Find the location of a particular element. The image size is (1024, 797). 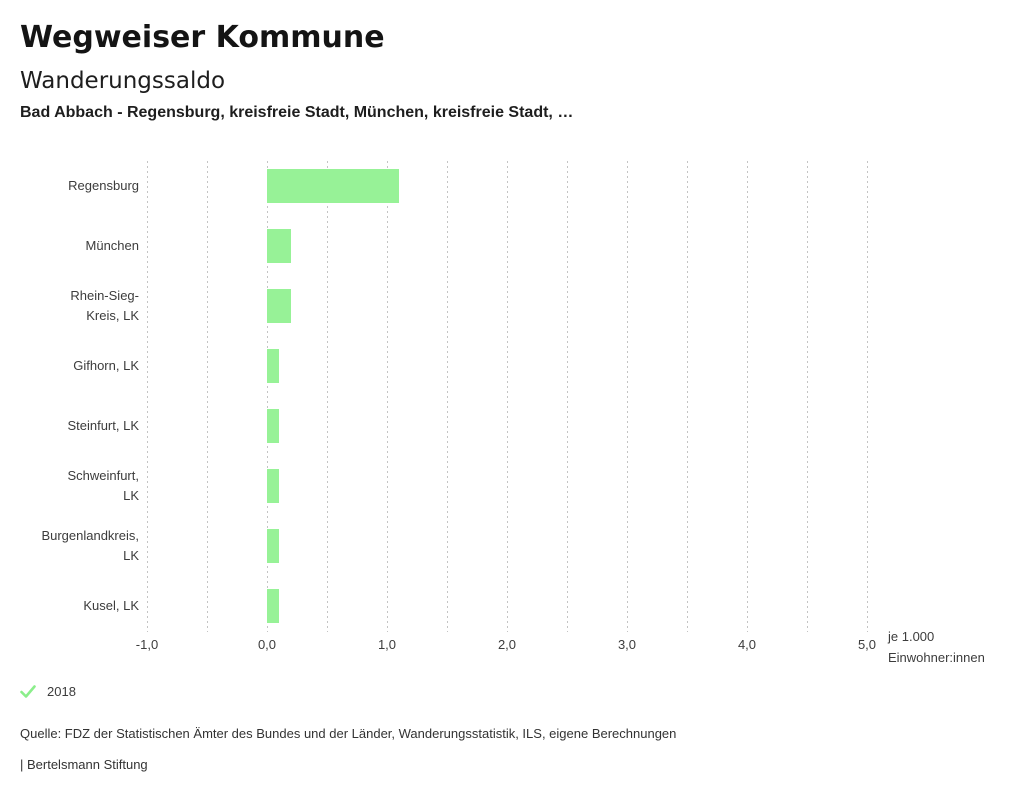

x-tick-label: 4,0 is located at coordinates (747, 644).